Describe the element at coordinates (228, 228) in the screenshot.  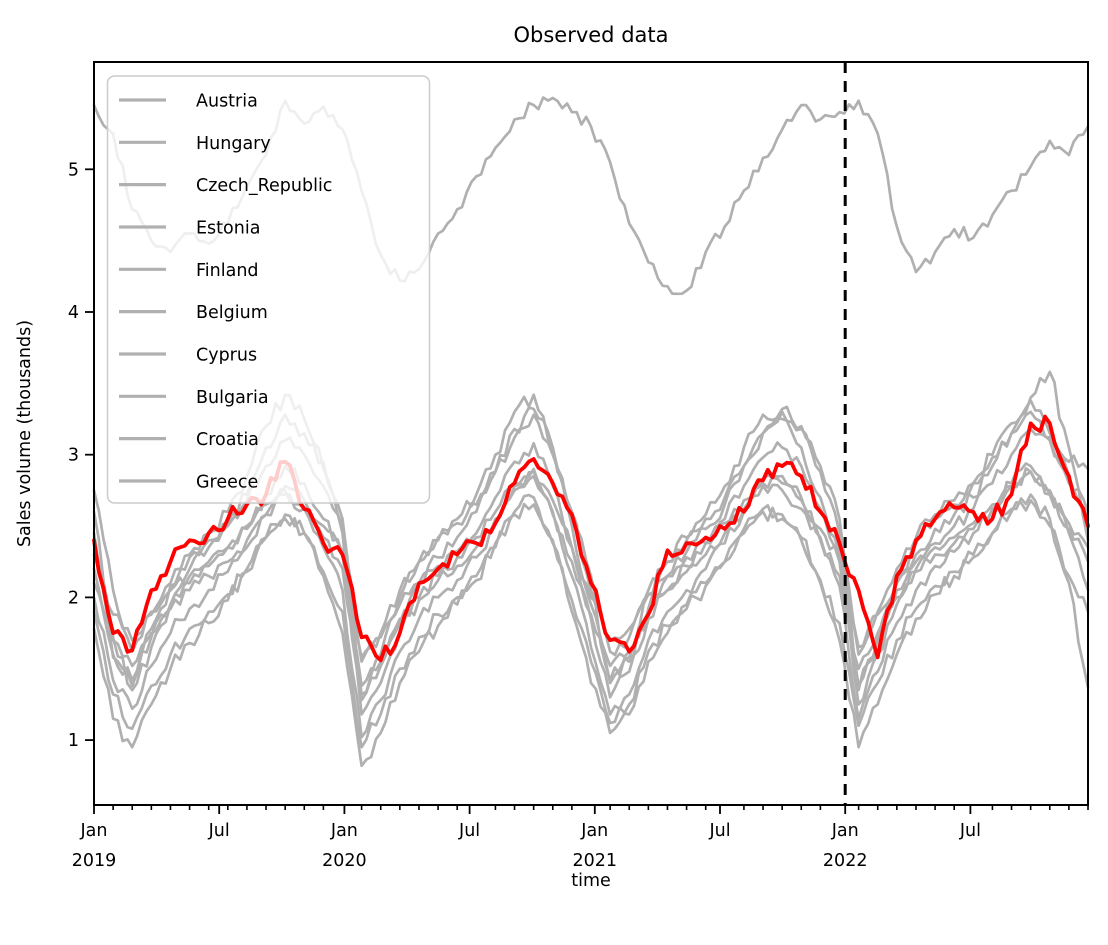
I see `legend-label-Estonia: Estonia` at that location.